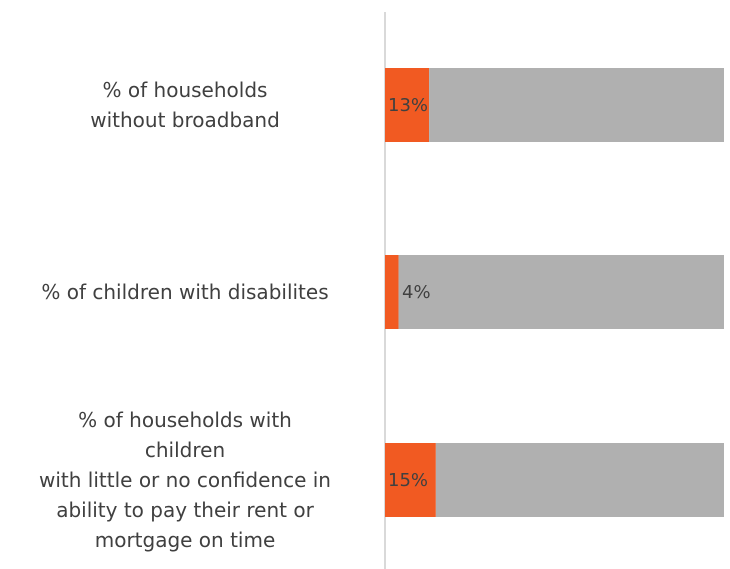 The image size is (730, 569). Describe the element at coordinates (416, 292) in the screenshot. I see `data-label: 4%` at that location.